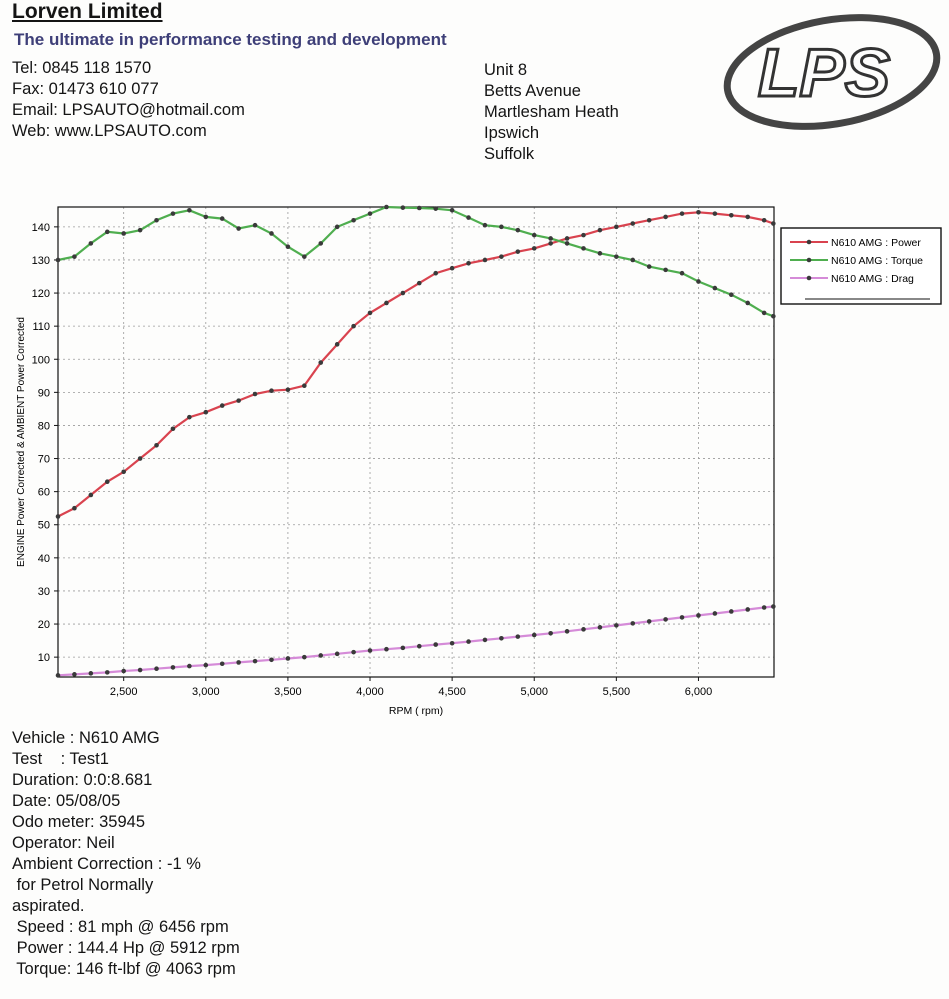 The image size is (949, 999). What do you see at coordinates (416, 711) in the screenshot?
I see `x-axis-label: RPM ( rpm)` at bounding box center [416, 711].